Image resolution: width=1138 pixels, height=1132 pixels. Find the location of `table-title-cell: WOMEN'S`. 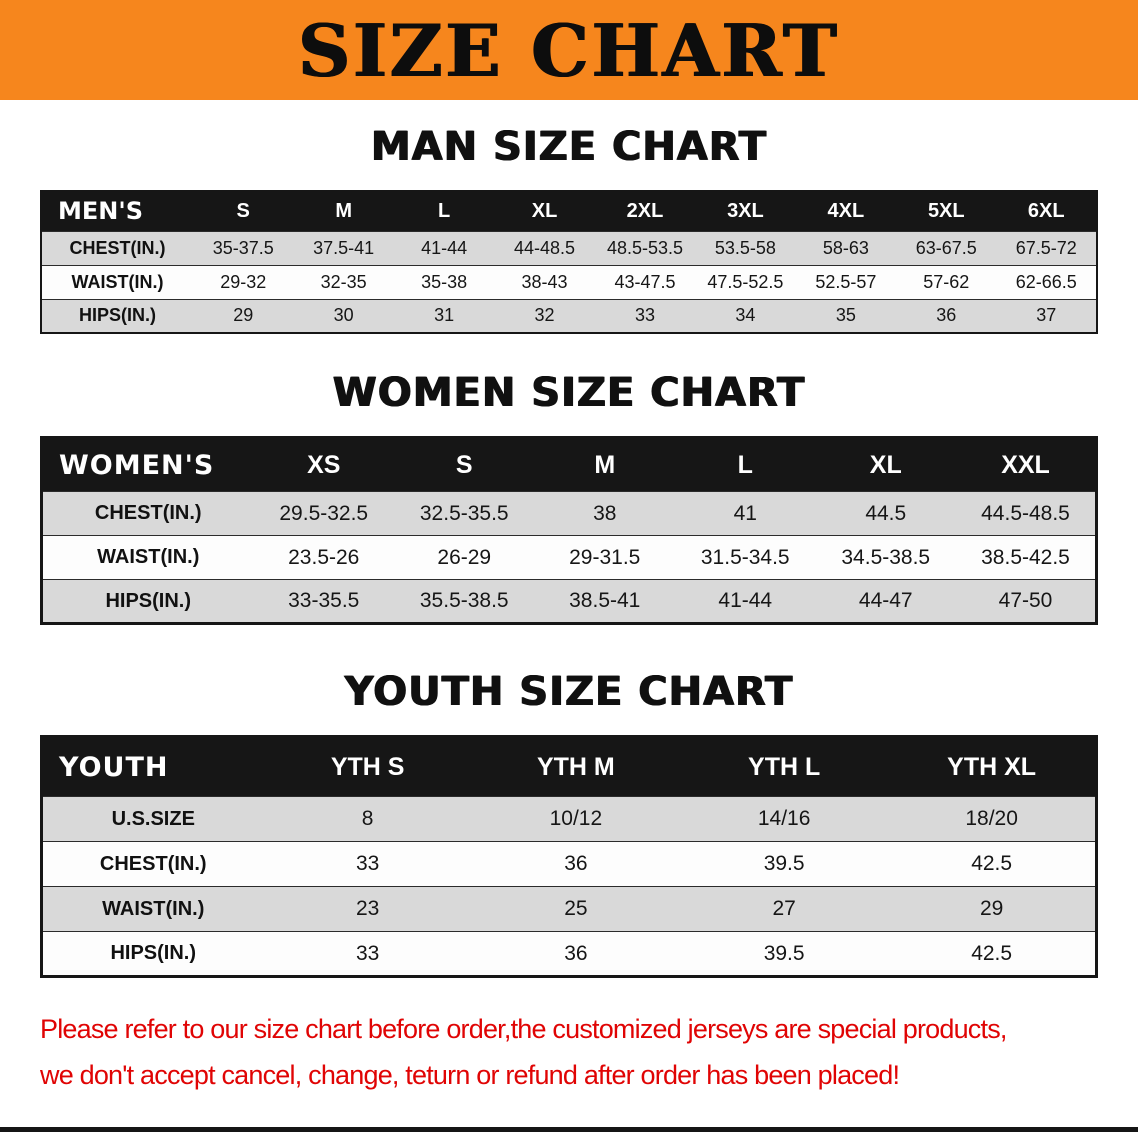

table-title-cell: WOMEN'S is located at coordinates (147, 464).